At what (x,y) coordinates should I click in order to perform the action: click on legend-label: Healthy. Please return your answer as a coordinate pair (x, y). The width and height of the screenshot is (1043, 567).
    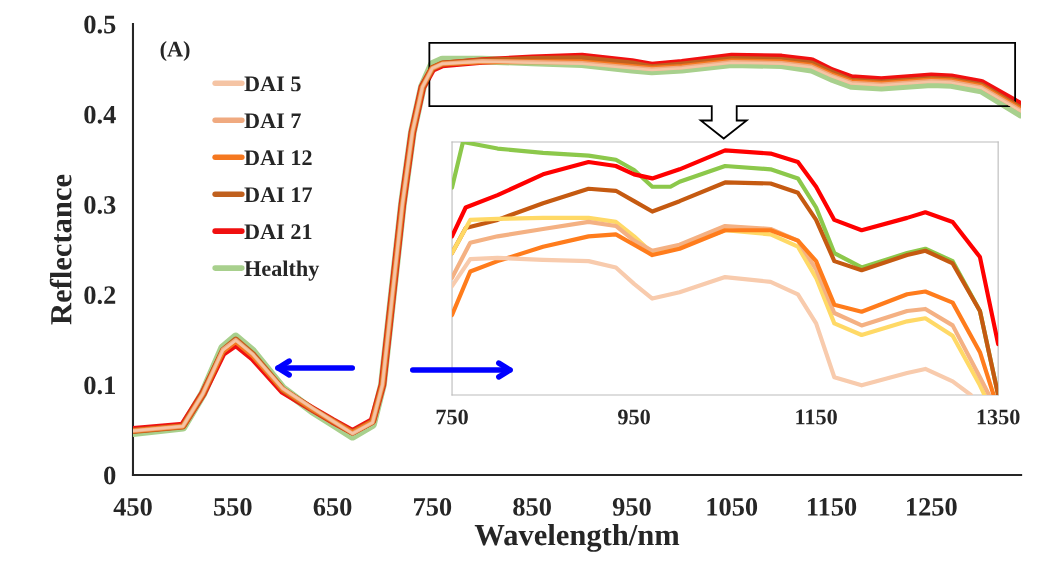
    Looking at the image, I should click on (282, 270).